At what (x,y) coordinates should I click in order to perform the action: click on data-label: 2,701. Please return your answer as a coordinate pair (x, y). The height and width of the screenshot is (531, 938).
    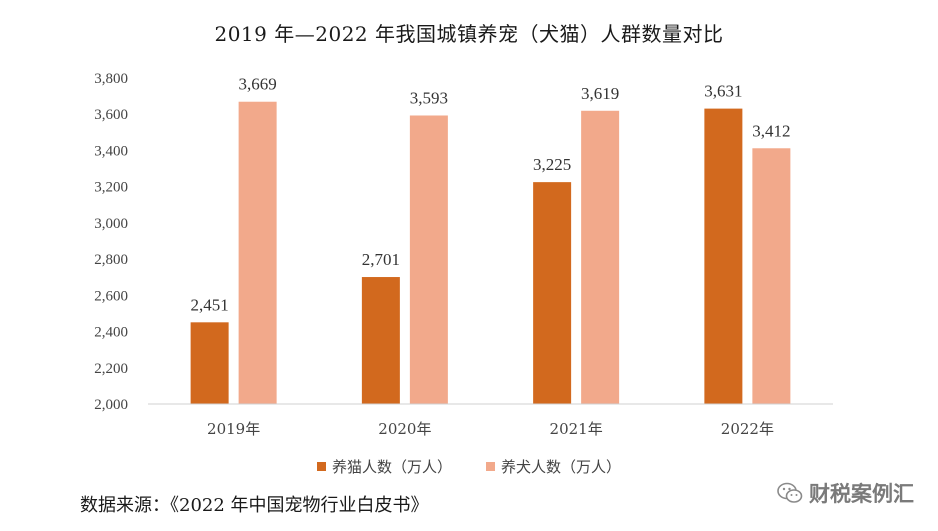
    Looking at the image, I should click on (381, 259).